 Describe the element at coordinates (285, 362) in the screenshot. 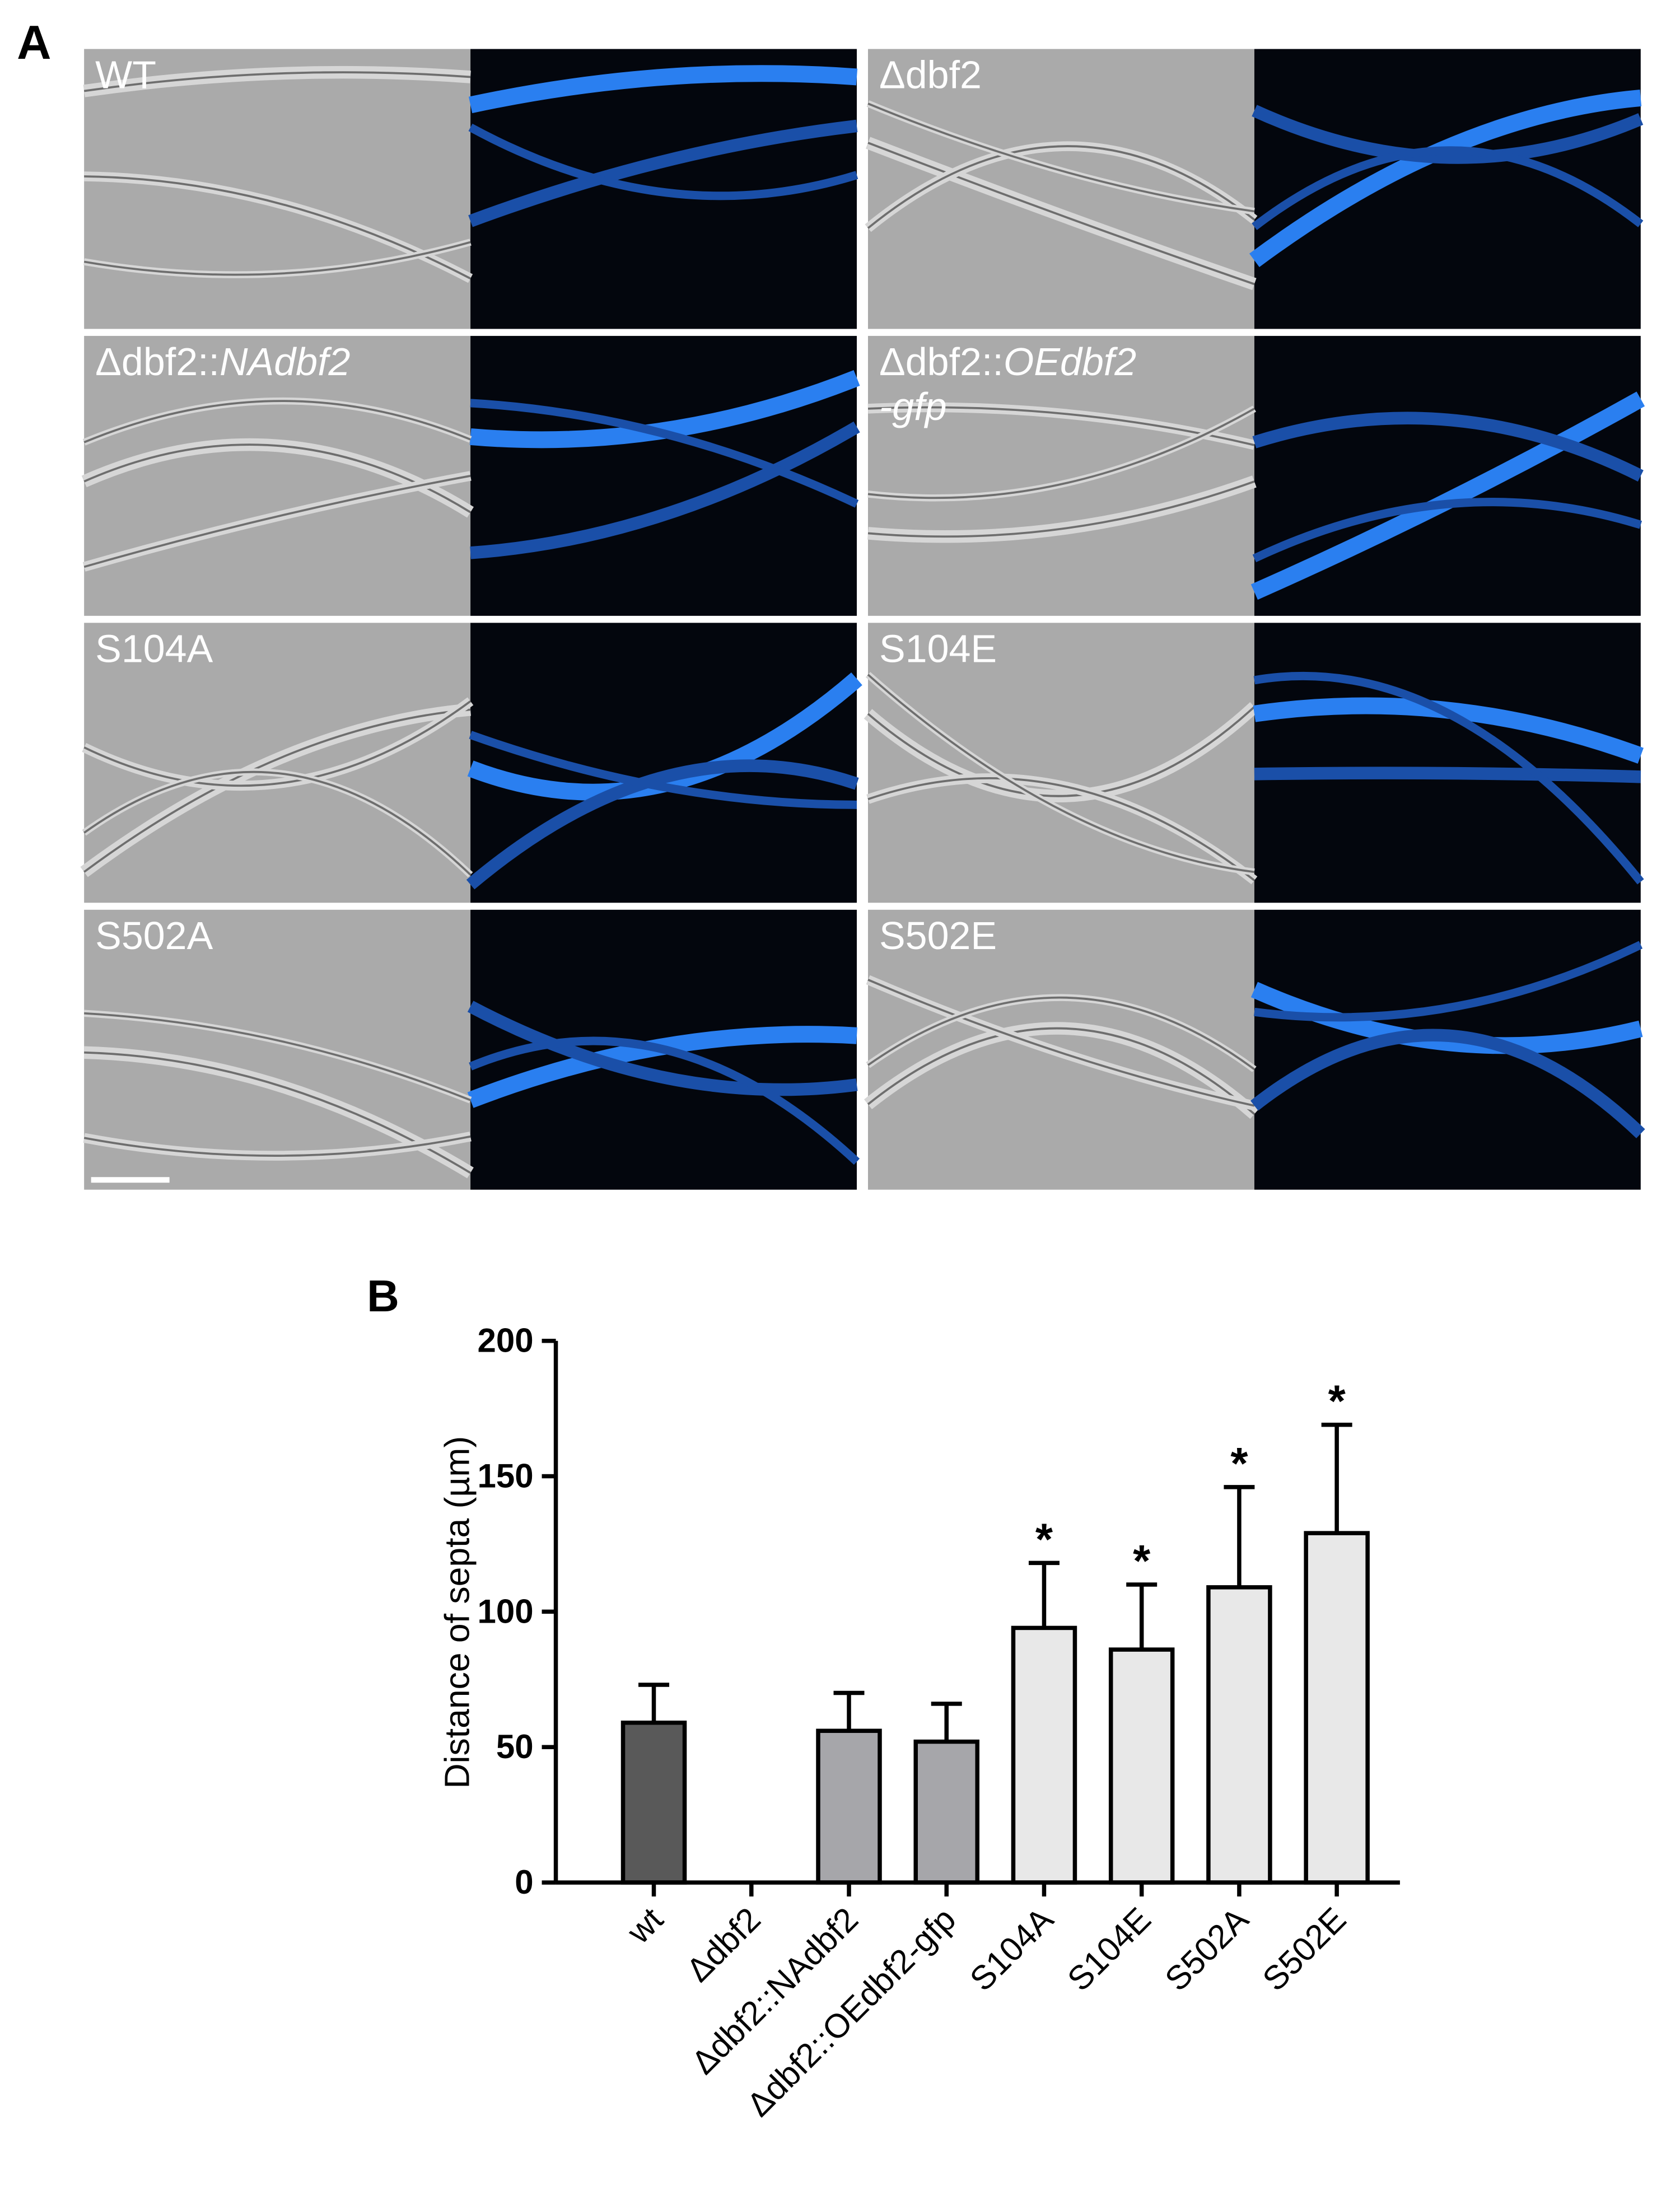

I see `caption-italic: NAdbf2` at that location.